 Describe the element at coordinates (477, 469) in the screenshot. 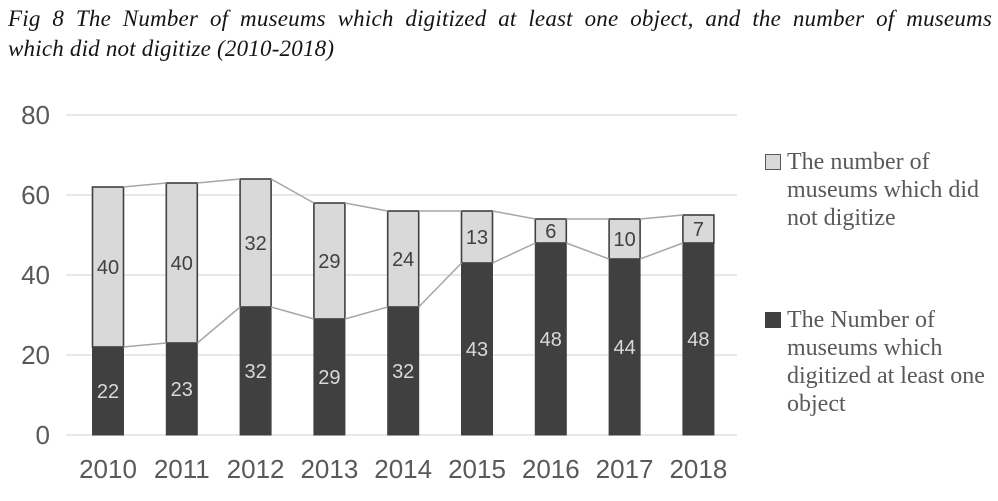

I see `x-tick-label-2015: 2015` at that location.